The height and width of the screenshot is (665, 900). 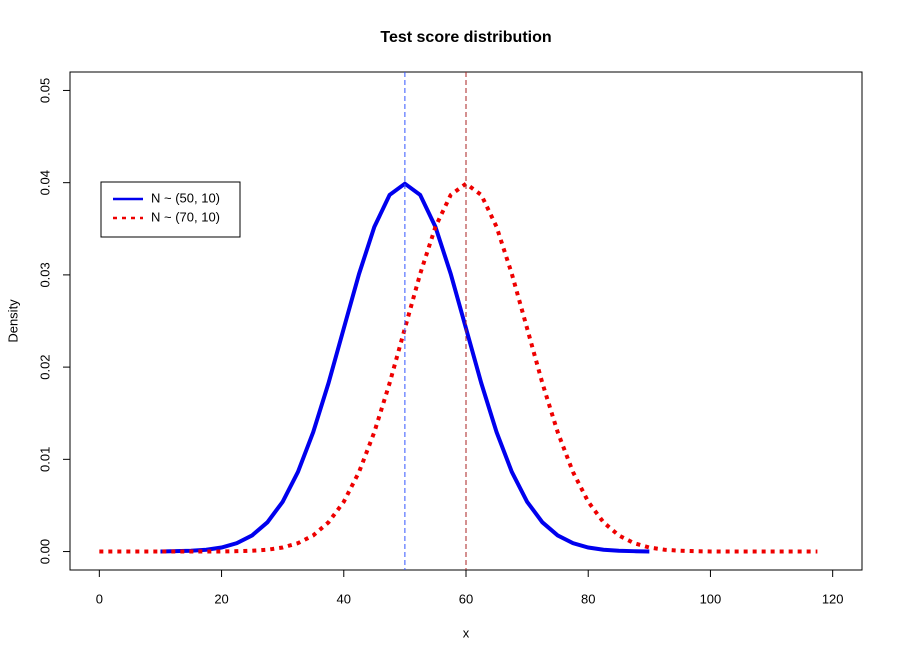 What do you see at coordinates (12, 321) in the screenshot?
I see `y-axis-title: Density` at bounding box center [12, 321].